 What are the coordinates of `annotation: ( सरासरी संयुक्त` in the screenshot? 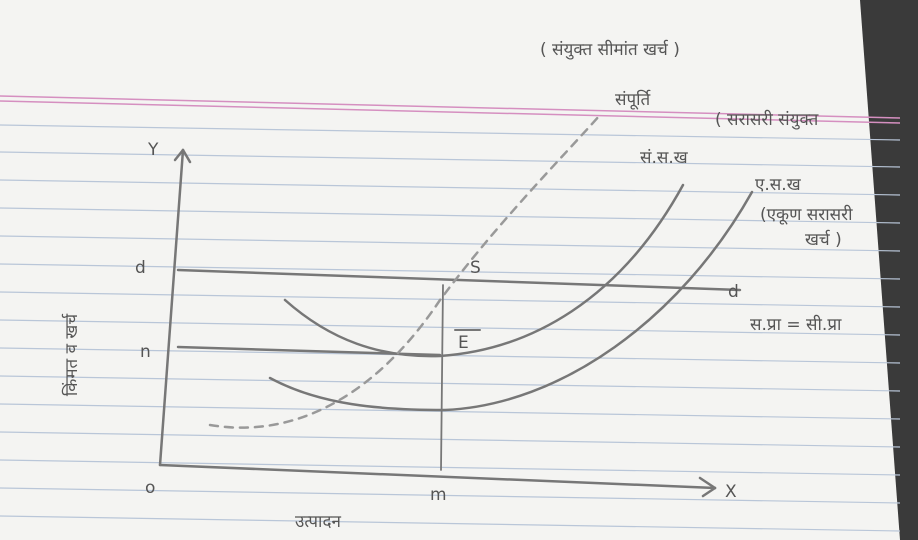 It's located at (767, 119).